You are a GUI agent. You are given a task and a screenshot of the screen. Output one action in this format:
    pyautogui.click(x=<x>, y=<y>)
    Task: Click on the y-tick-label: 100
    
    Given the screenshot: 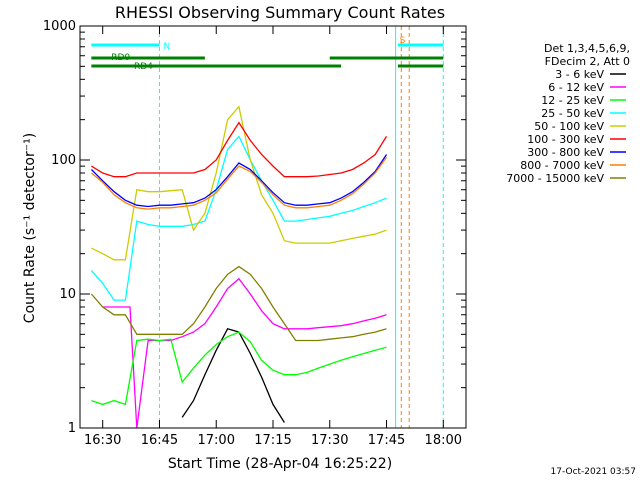 What is the action you would take?
    pyautogui.click(x=63, y=160)
    